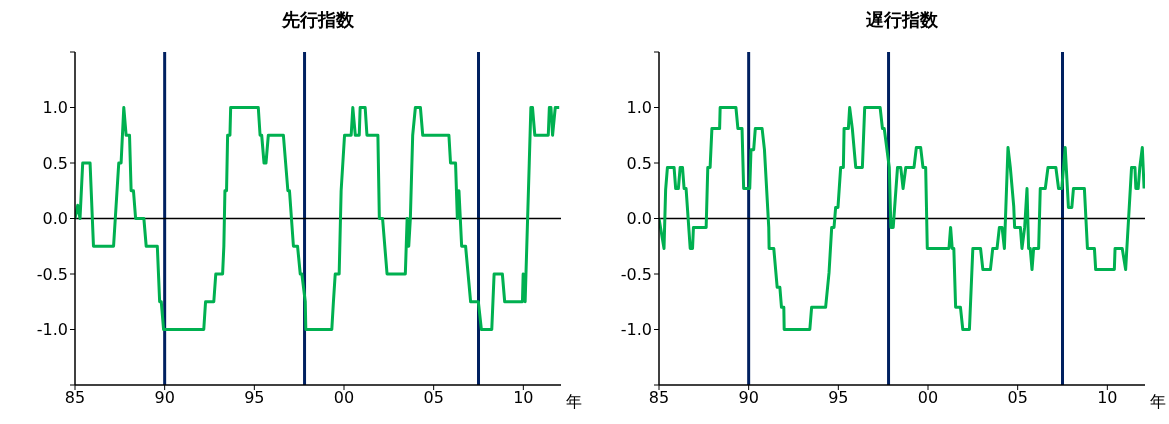  I want to click on chart-title: 先行指数, so click(318, 20).